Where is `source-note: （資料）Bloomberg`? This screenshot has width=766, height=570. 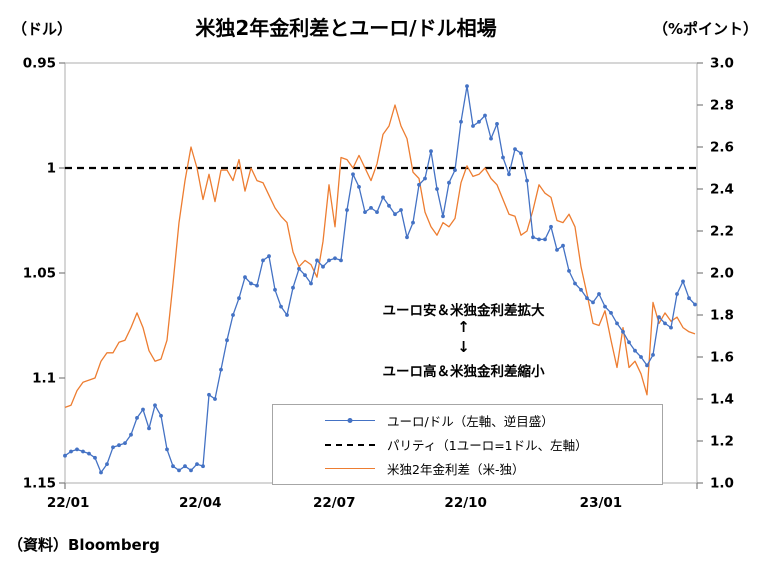
source-note: （資料）Bloomberg is located at coordinates (84, 545).